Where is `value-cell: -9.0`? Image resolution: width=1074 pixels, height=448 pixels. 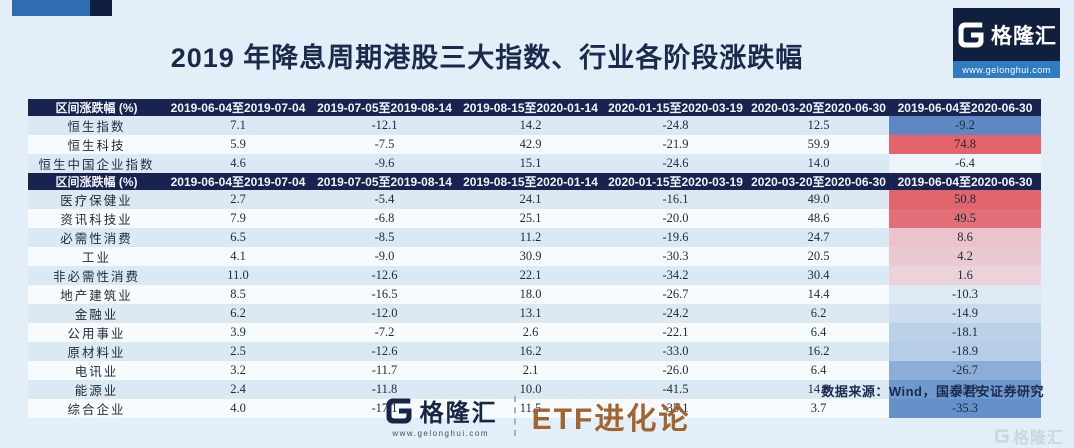
value-cell: -9.0 is located at coordinates (384, 256).